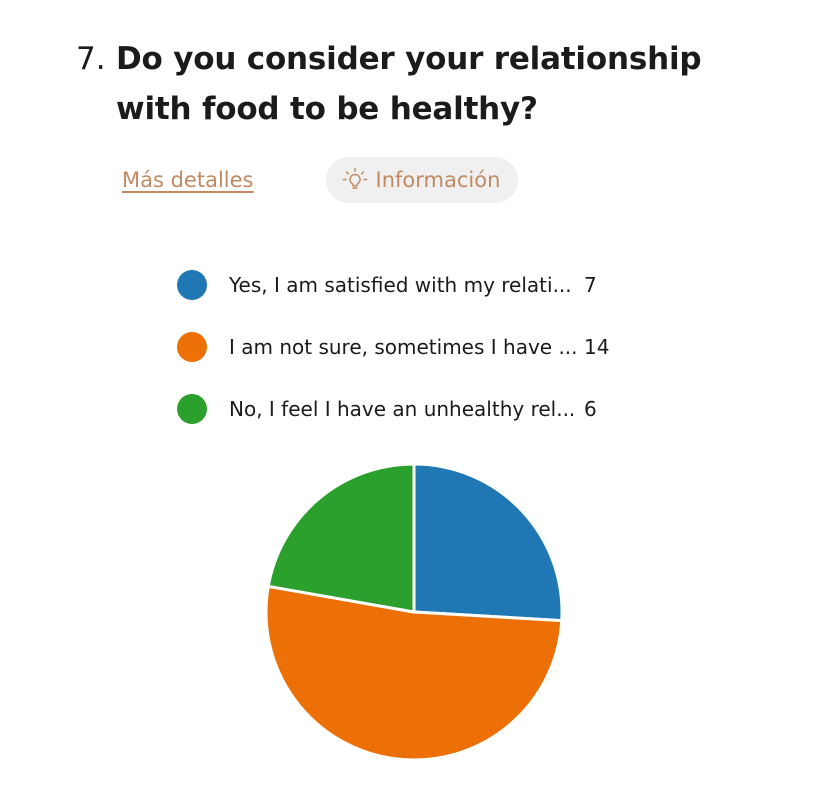 This screenshot has height=801, width=816. I want to click on legend-item: No, I feel I have an unhealthy rel... 6, so click(400, 409).